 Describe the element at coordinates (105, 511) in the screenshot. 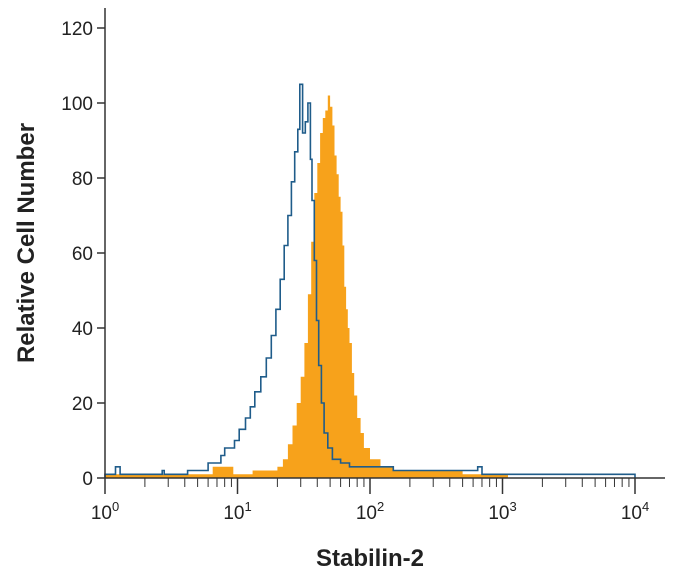

I see `x-tick-label: 10⁰` at that location.